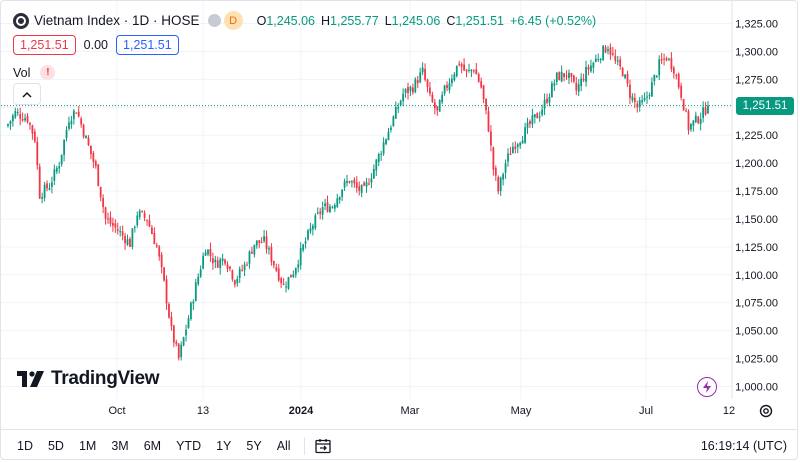 This screenshot has height=462, width=800. Describe the element at coordinates (88, 379) in the screenshot. I see `tradingview-logo: TradingView` at that location.